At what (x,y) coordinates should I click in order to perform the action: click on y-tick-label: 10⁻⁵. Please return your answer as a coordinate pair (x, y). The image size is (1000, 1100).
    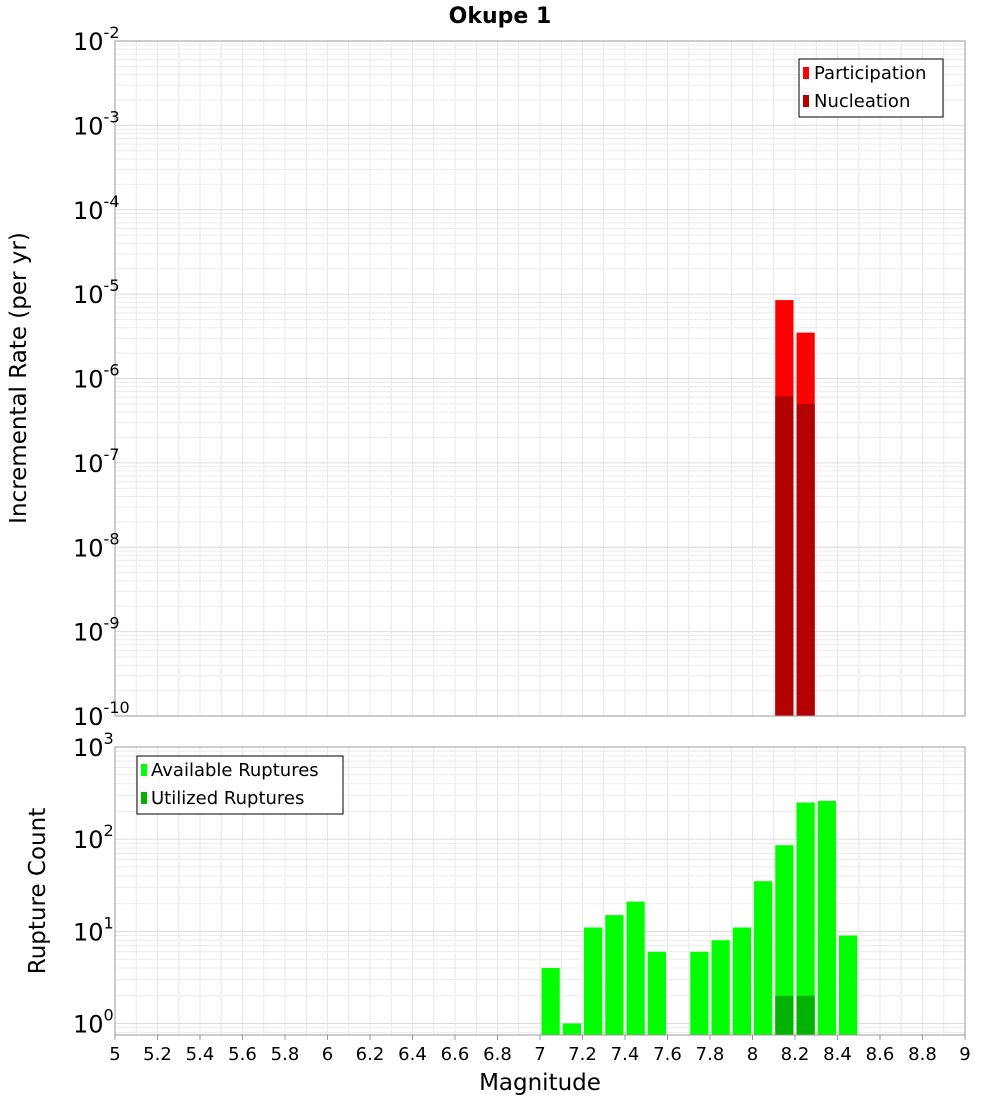
    Looking at the image, I should click on (96, 292).